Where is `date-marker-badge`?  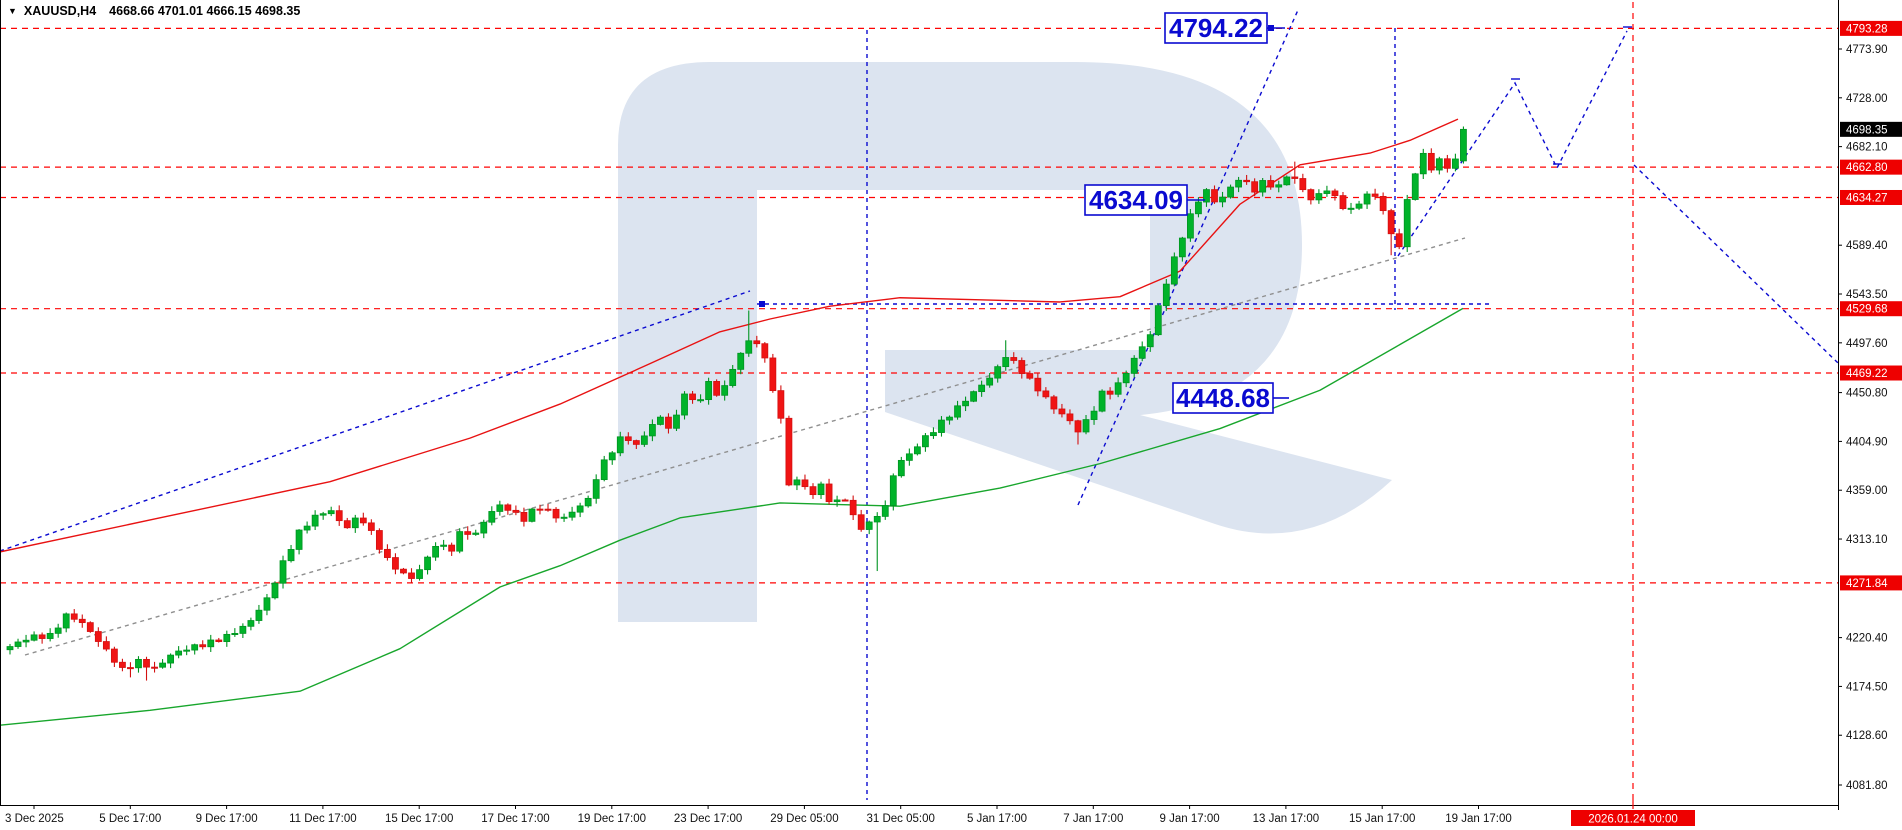 date-marker-badge is located at coordinates (1633, 818).